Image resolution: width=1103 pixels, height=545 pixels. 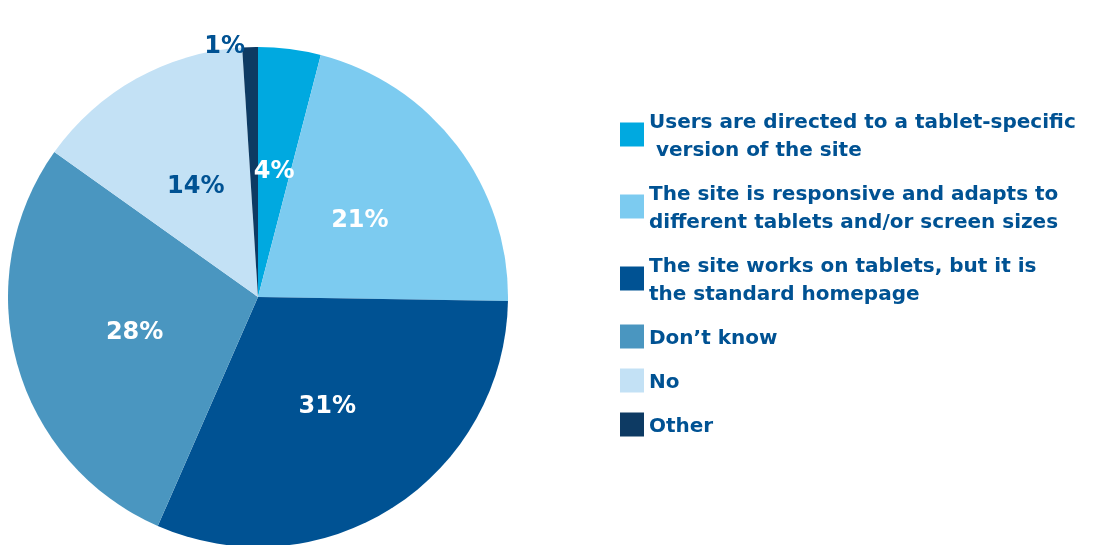 What do you see at coordinates (196, 185) in the screenshot?
I see `data-label: 14%` at bounding box center [196, 185].